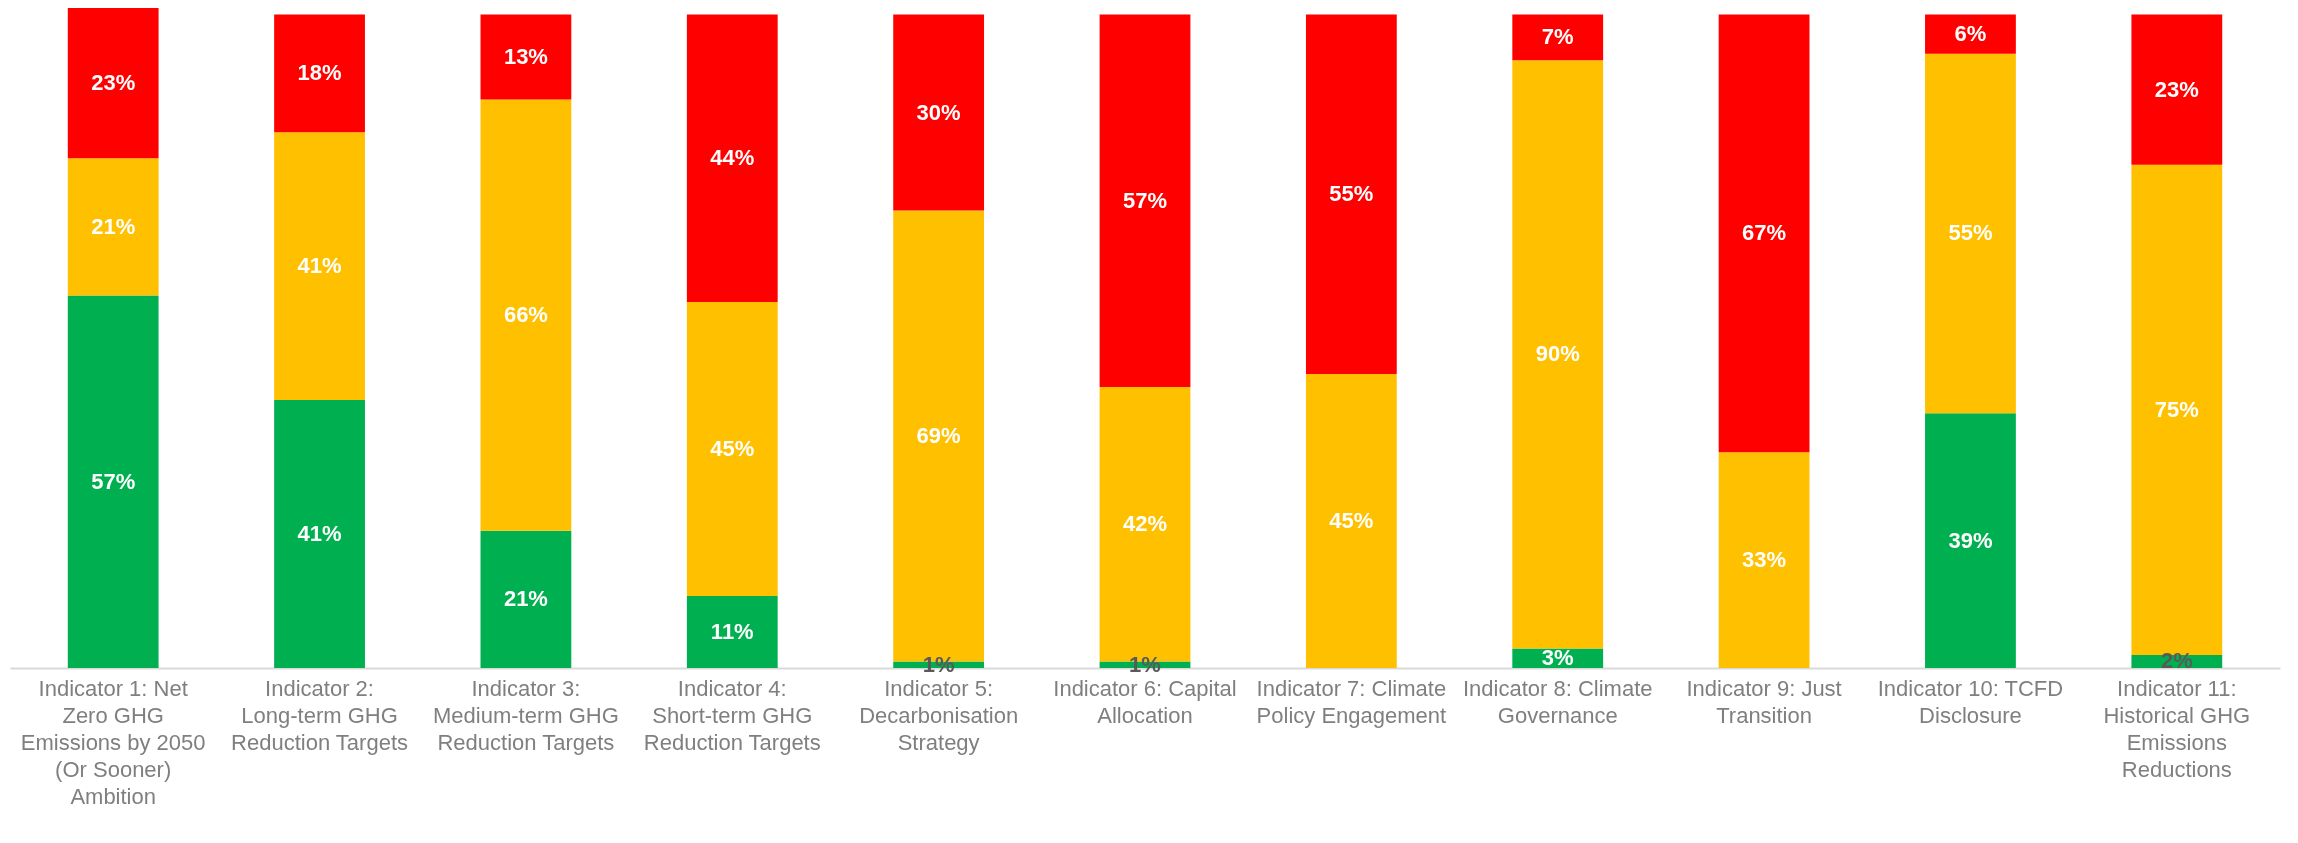 This screenshot has width=2298, height=843. Describe the element at coordinates (1351, 701) in the screenshot. I see `x-tick-label: Indicator 7: Climate Policy Engagement` at that location.